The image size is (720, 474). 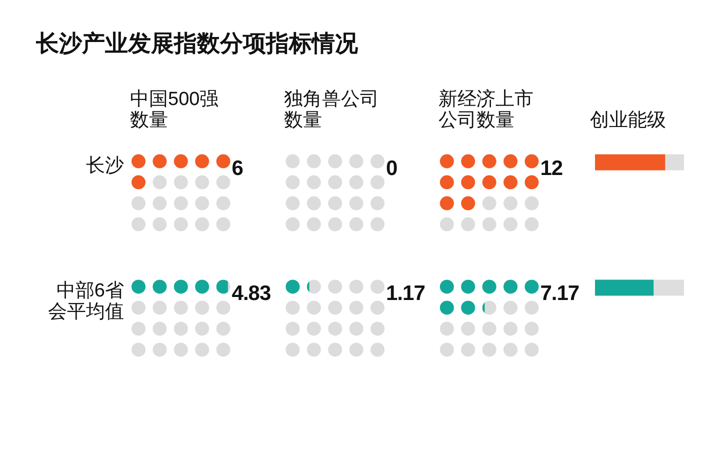 What do you see at coordinates (332, 109) in the screenshot?
I see `category-label: 独角兽公司数量` at bounding box center [332, 109].